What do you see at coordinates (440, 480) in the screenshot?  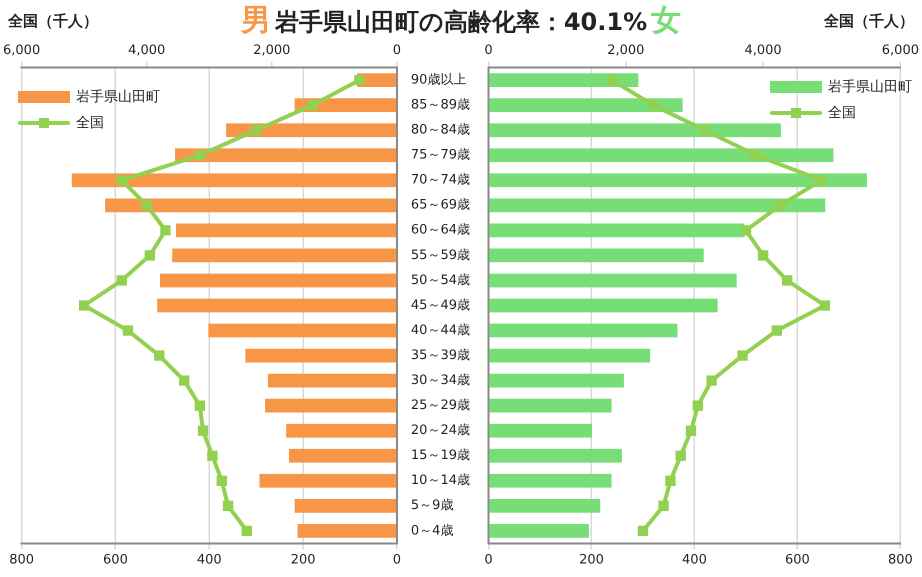 I see `y-tick-label: 10～14歳` at bounding box center [440, 480].